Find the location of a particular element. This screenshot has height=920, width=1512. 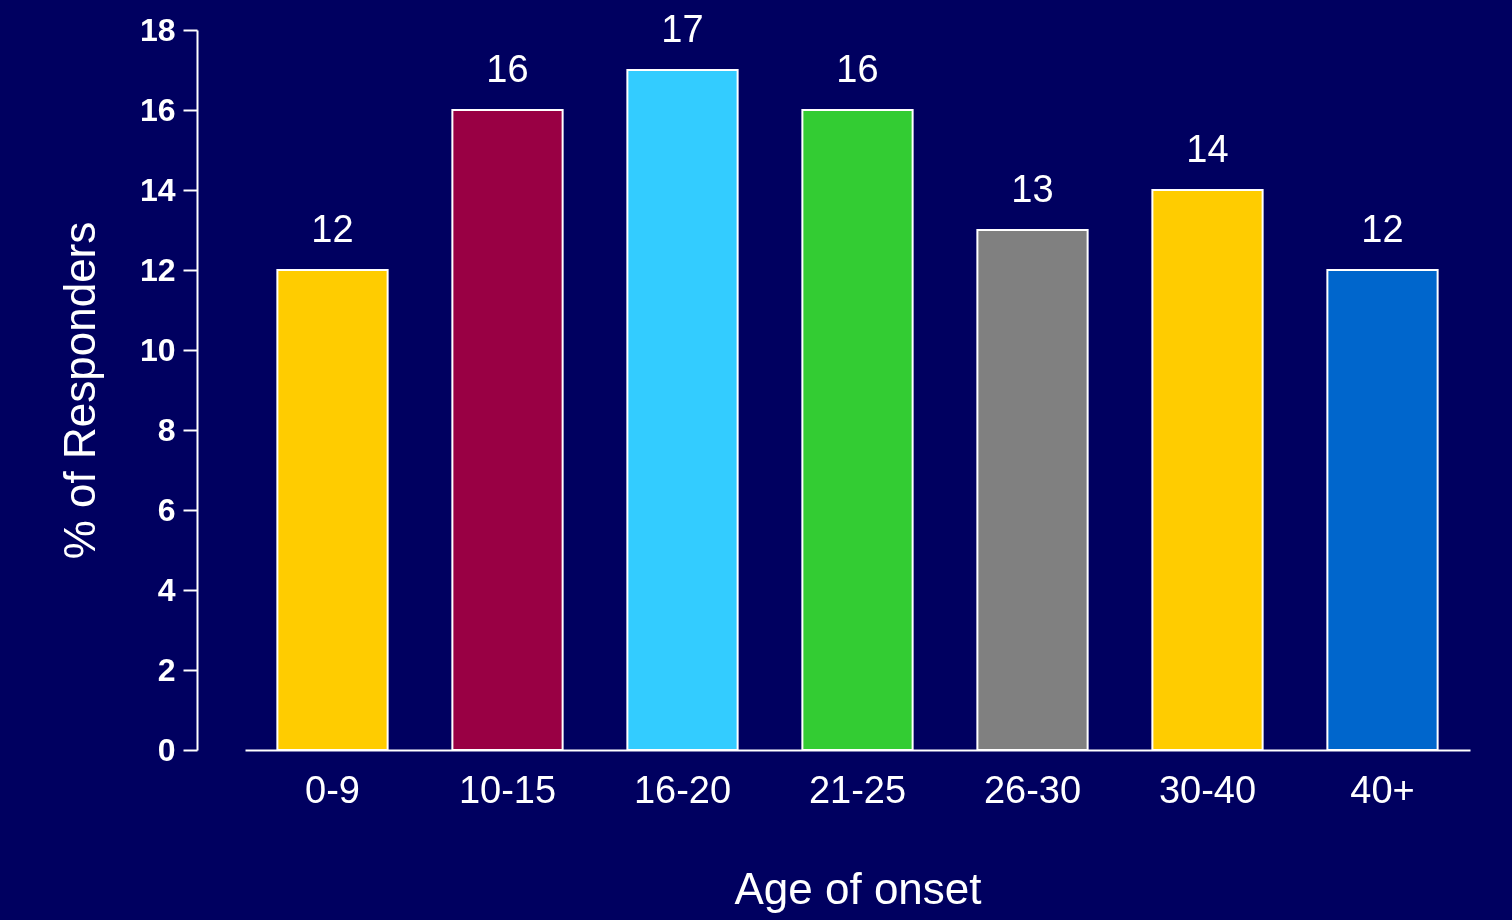

y-tick-label: 2 is located at coordinates (166, 669).